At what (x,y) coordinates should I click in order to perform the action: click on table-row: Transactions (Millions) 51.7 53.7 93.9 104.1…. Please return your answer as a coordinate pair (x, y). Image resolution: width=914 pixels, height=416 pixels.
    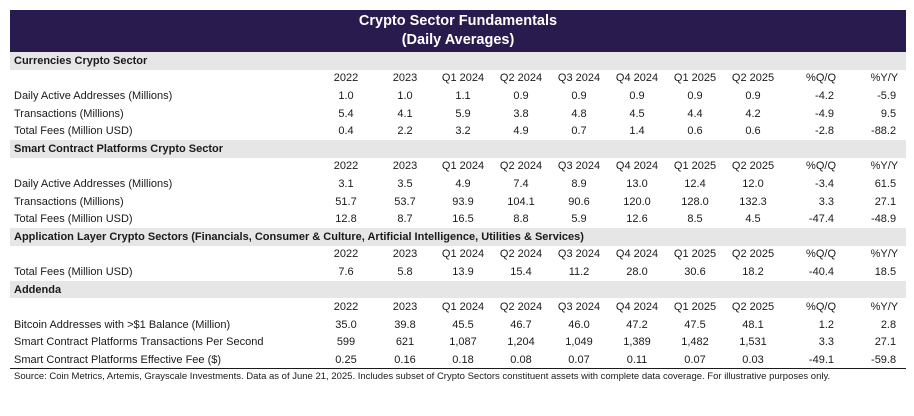
    Looking at the image, I should click on (458, 202).